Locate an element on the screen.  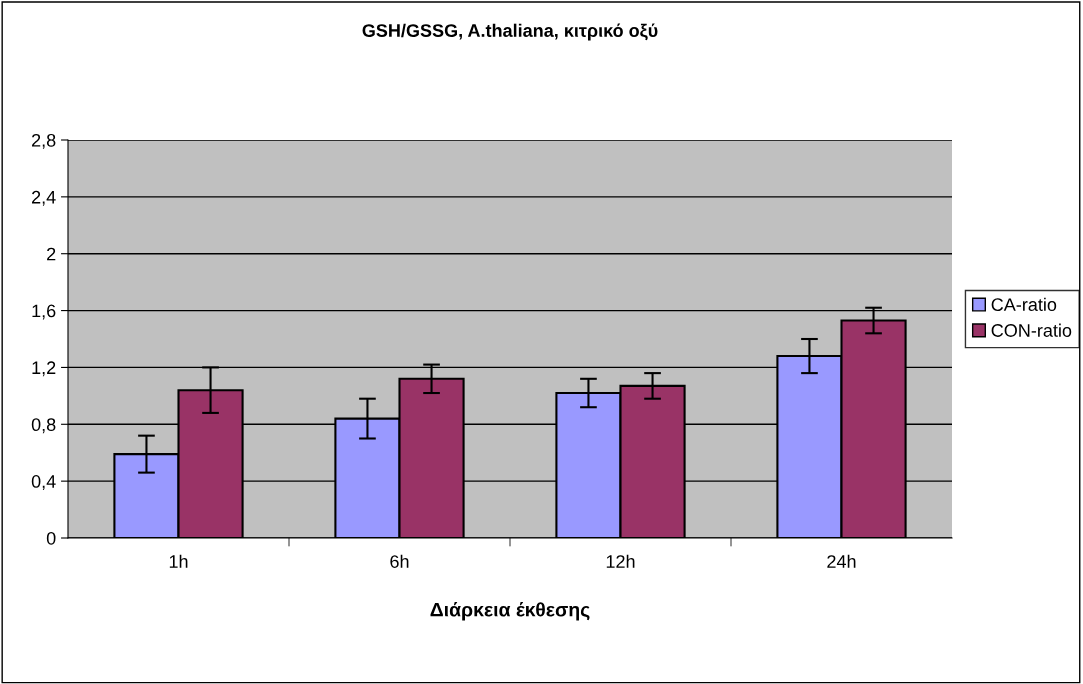
y-tick-label: 2,4 is located at coordinates (44, 198).